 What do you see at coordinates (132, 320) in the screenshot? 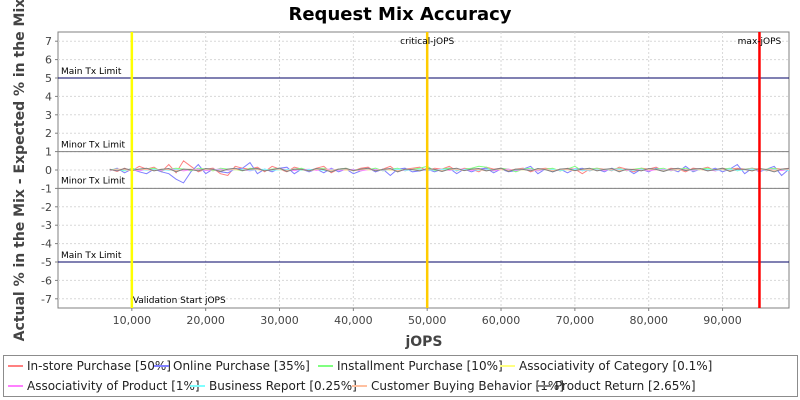
I see `x-tick-label: 10,000` at bounding box center [132, 320].